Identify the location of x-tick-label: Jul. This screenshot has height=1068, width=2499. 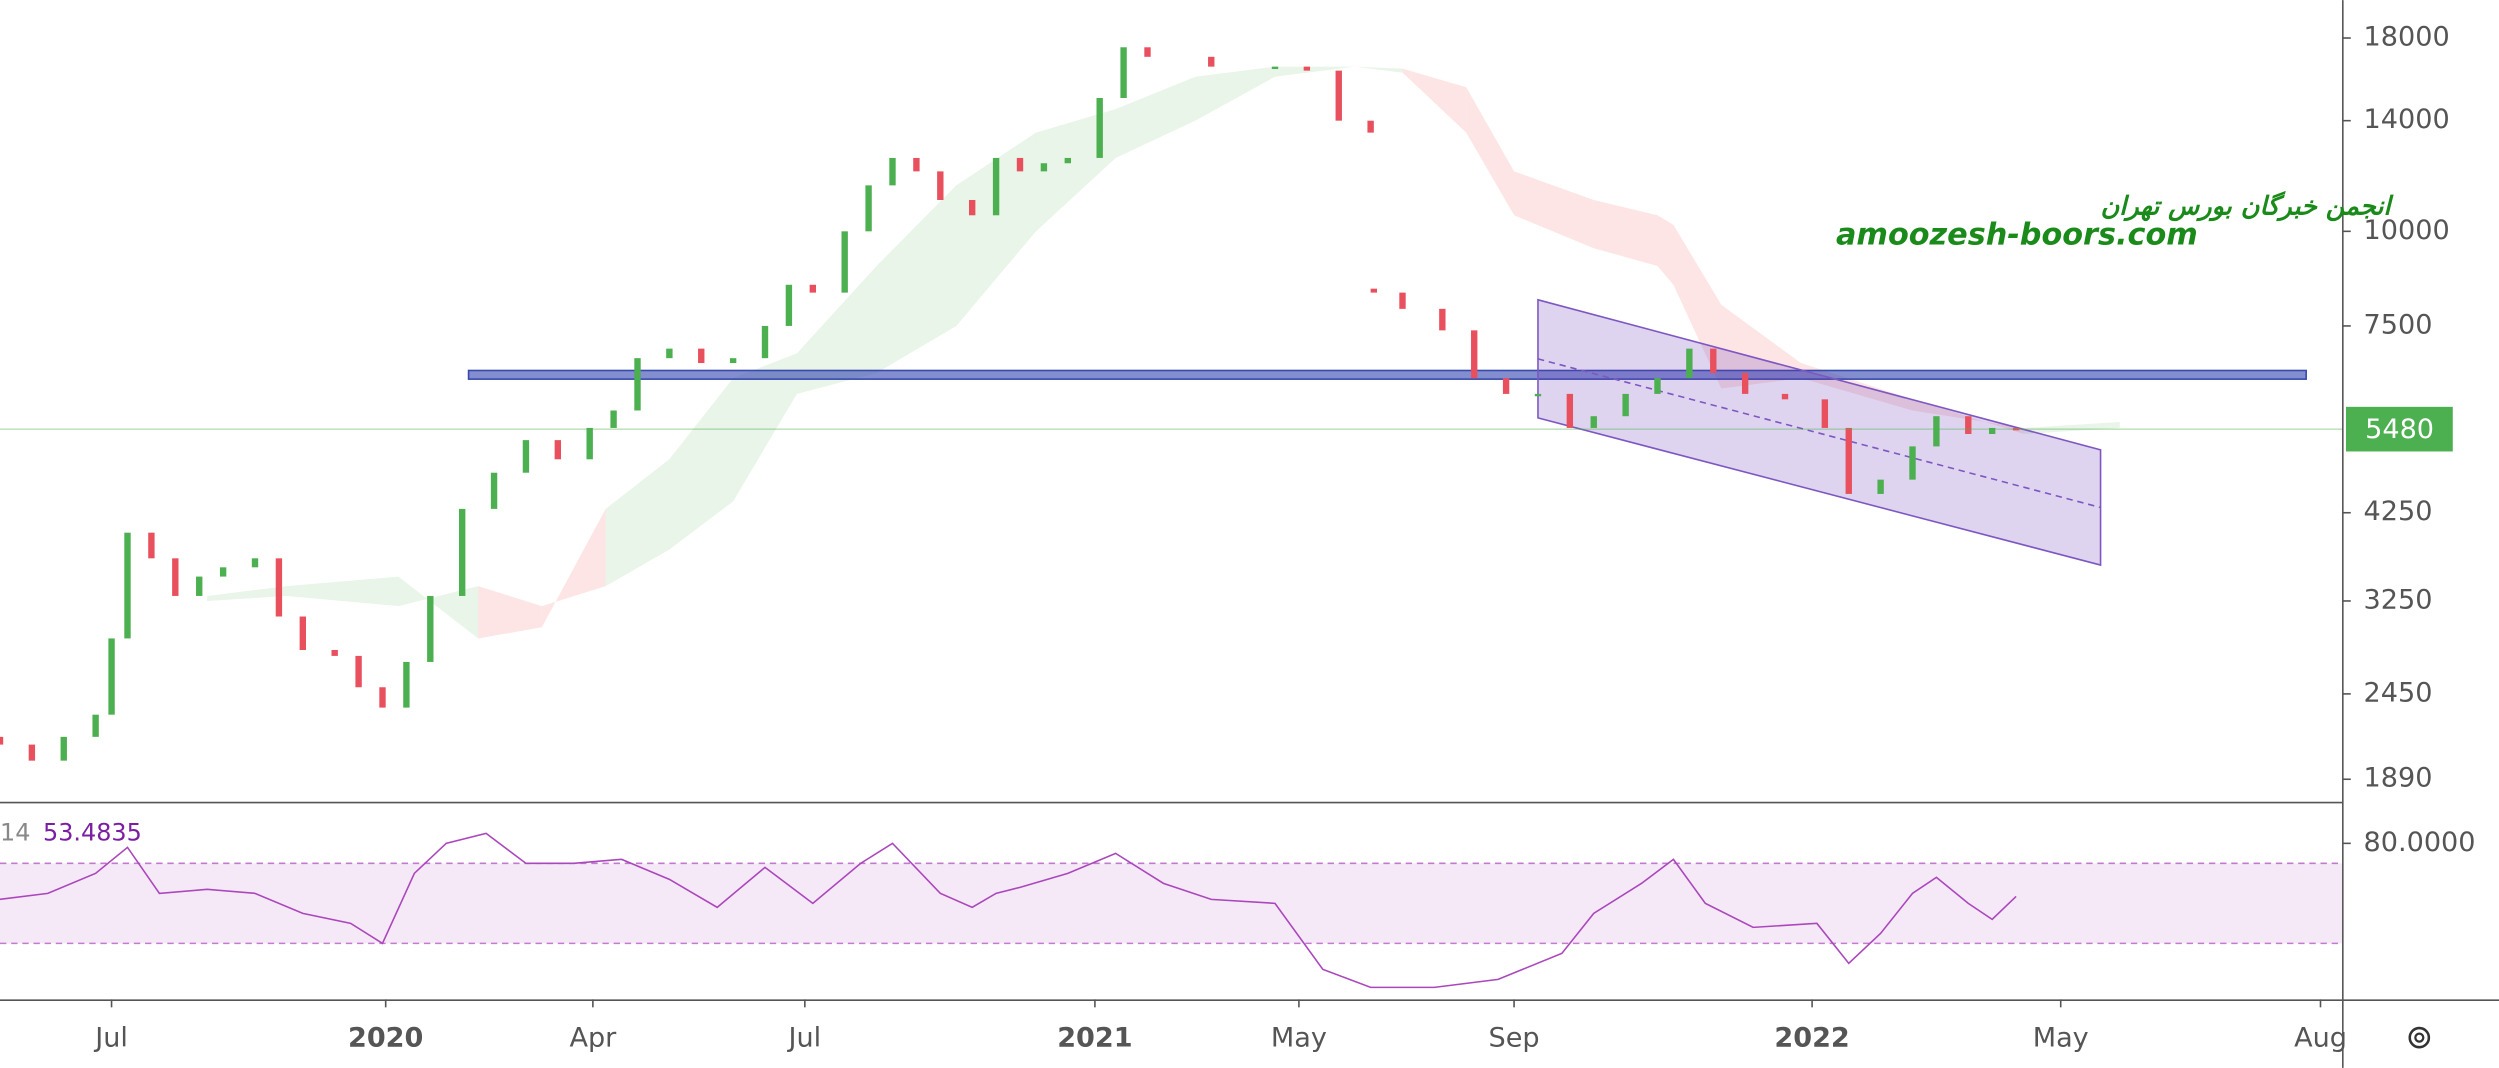
(804, 1038).